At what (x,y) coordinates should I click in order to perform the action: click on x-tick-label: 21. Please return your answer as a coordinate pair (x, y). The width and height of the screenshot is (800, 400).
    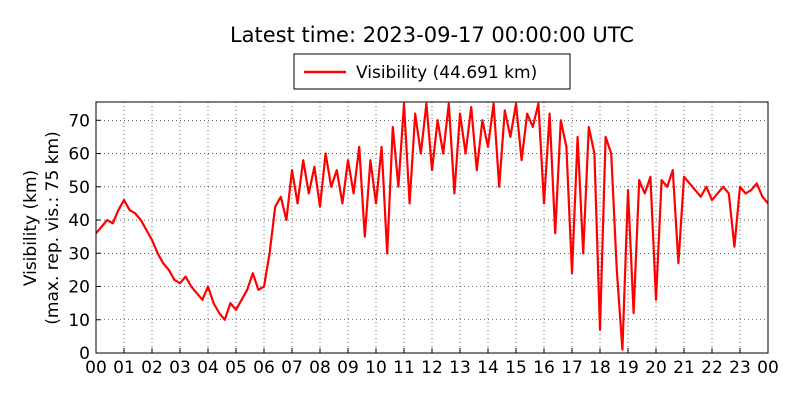
    Looking at the image, I should click on (684, 368).